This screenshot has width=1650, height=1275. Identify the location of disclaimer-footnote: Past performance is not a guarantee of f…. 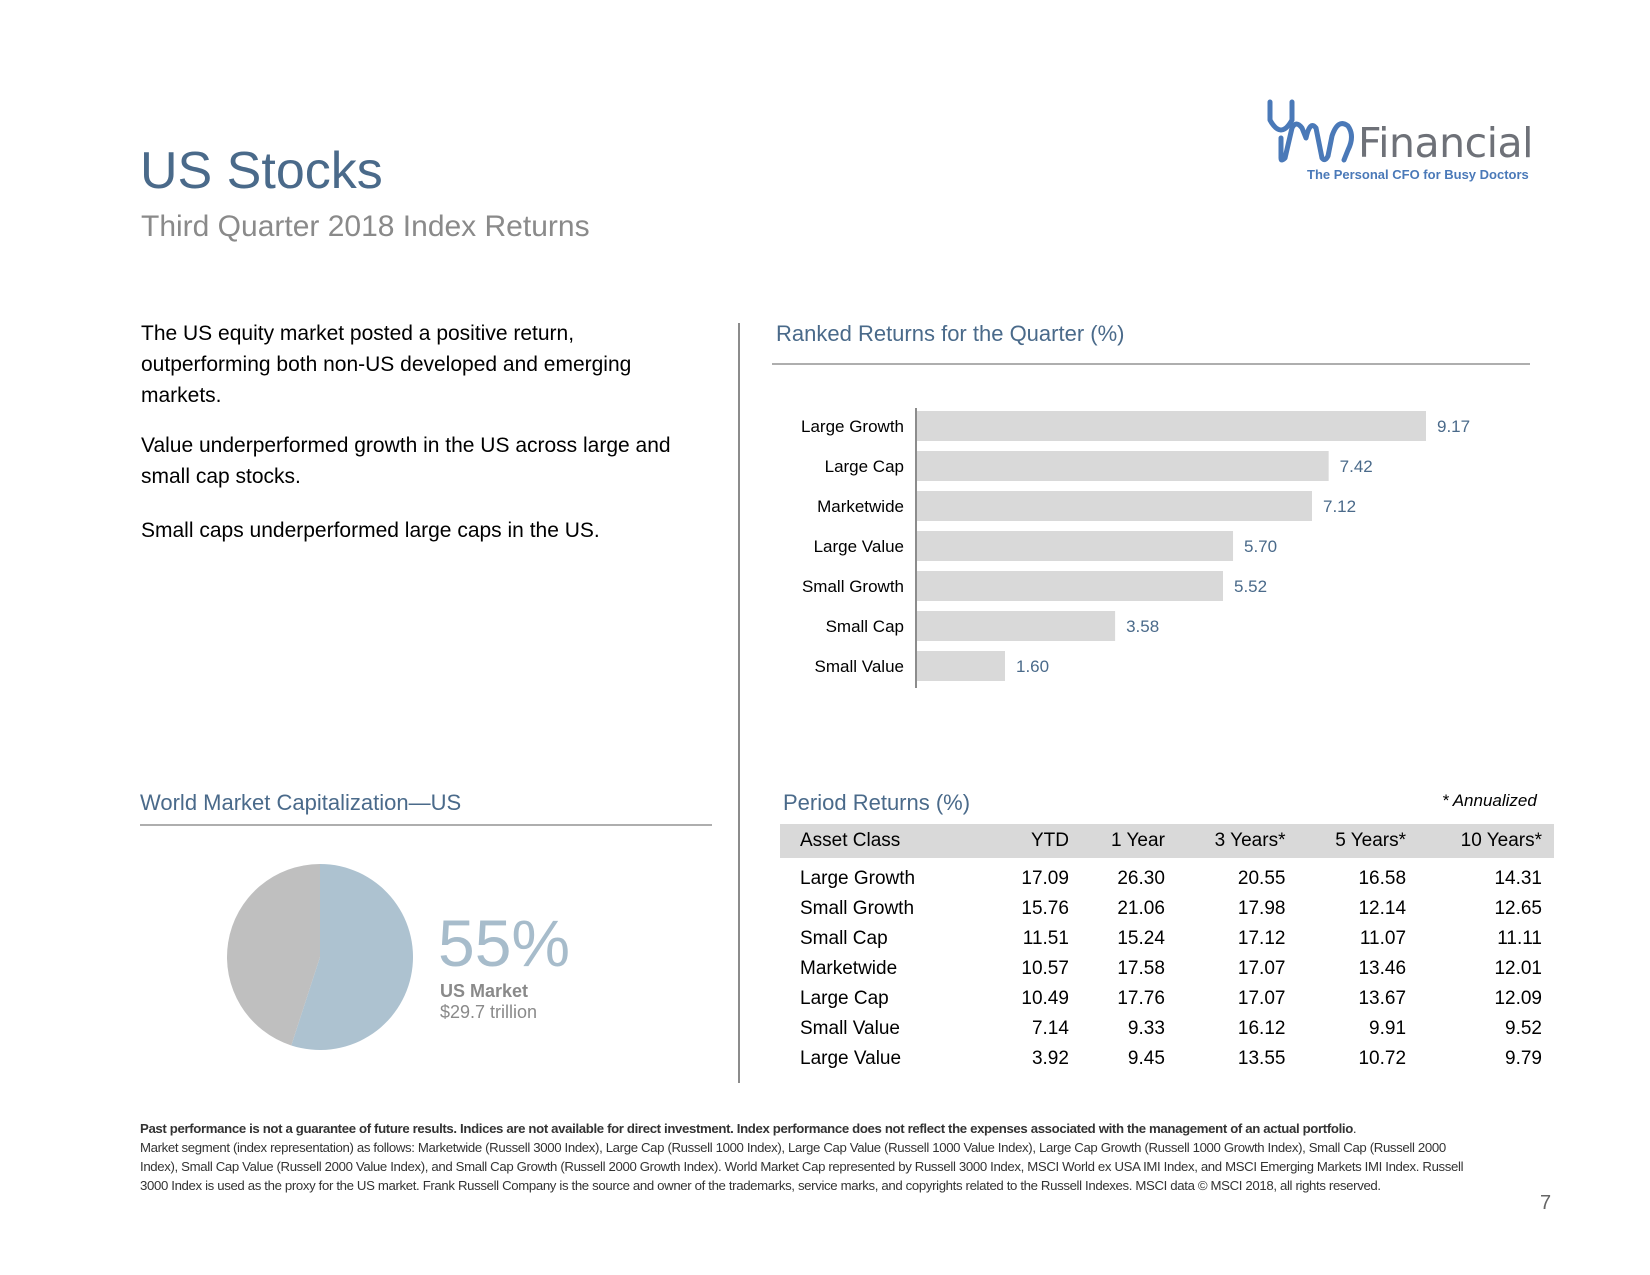
(805, 1157).